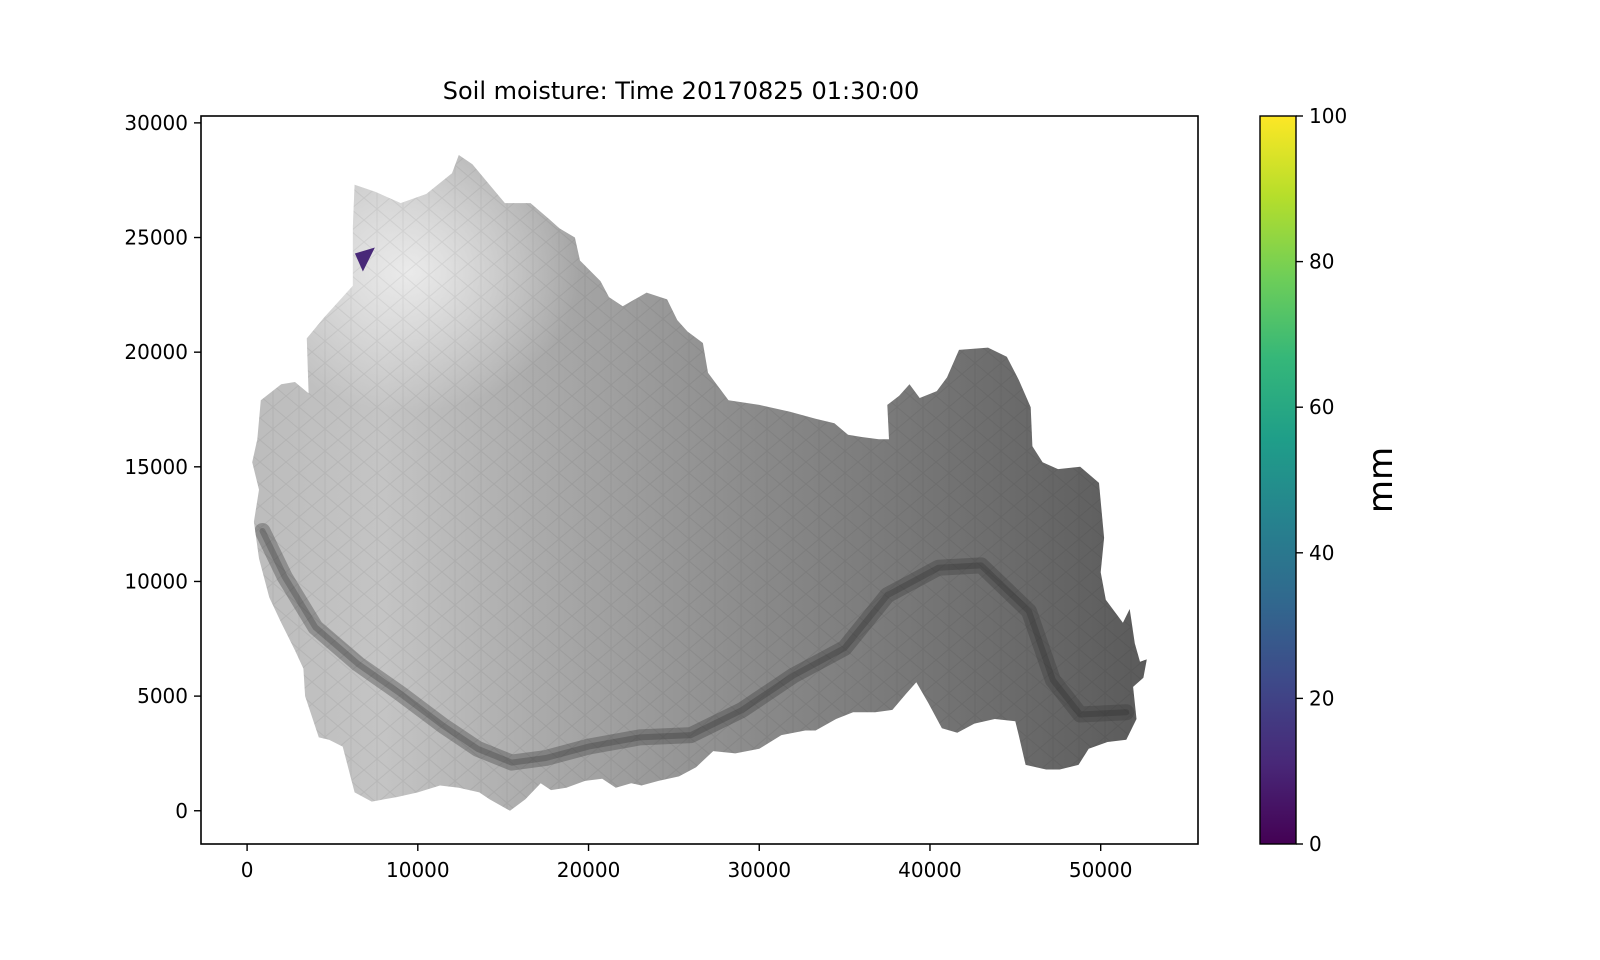 This screenshot has width=1600, height=960. What do you see at coordinates (156, 123) in the screenshot?
I see `y-tick-label: 30000` at bounding box center [156, 123].